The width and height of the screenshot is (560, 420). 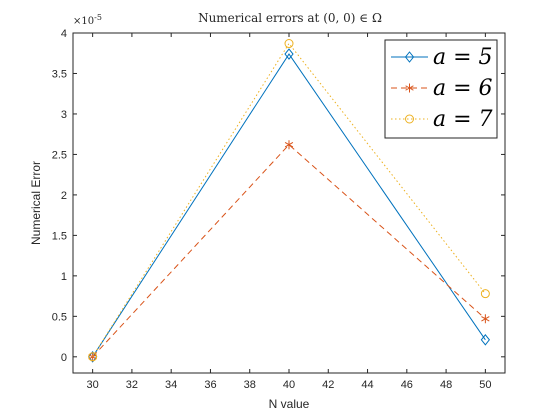 What do you see at coordinates (59, 74) in the screenshot?
I see `y-tick-label: 3.5` at bounding box center [59, 74].